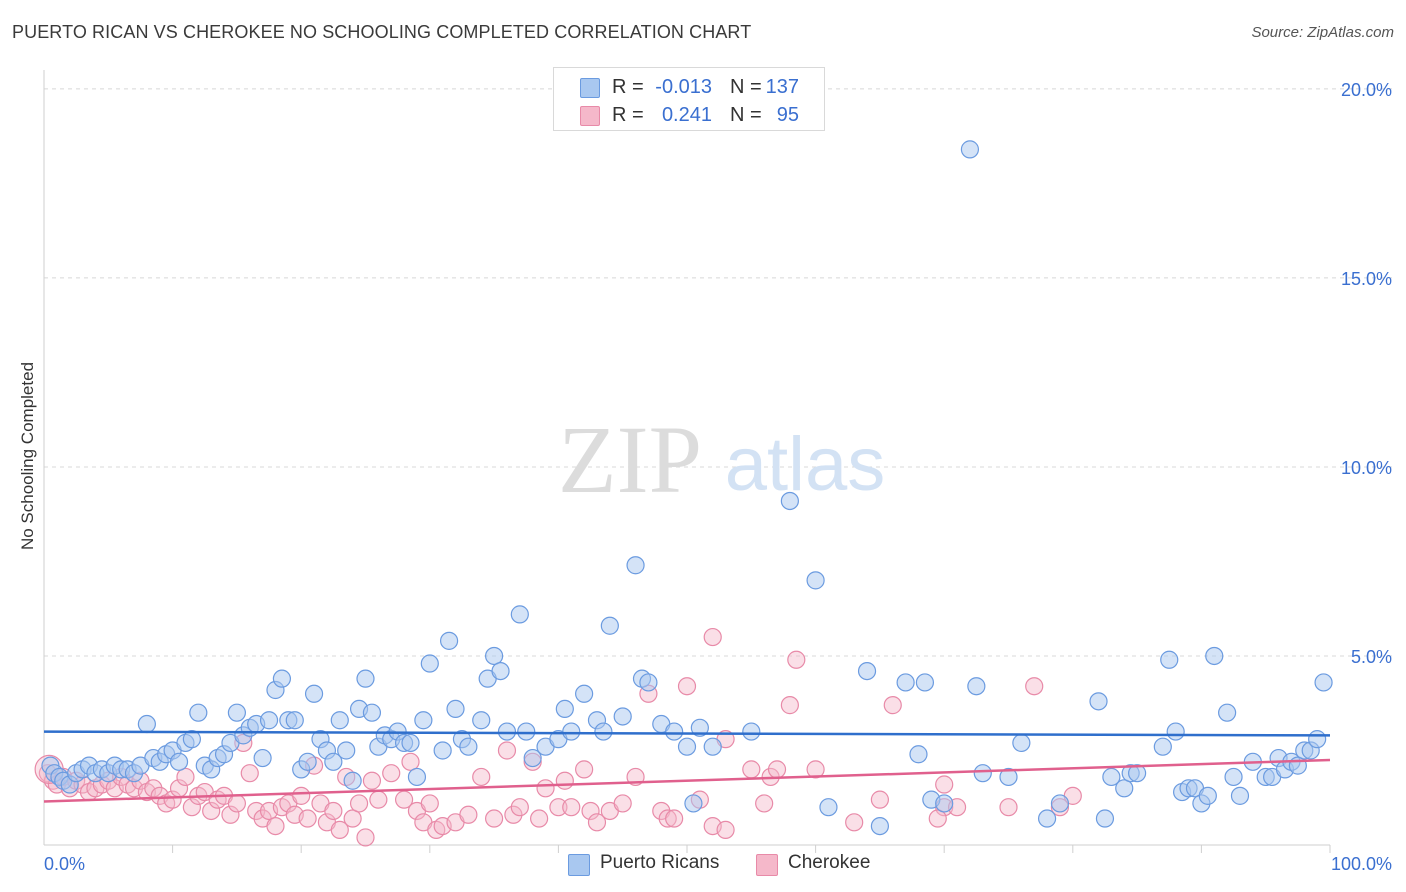 The height and width of the screenshot is (892, 1406). Describe the element at coordinates (628, 115) in the screenshot. I see `legend-r-label: R =` at that location.